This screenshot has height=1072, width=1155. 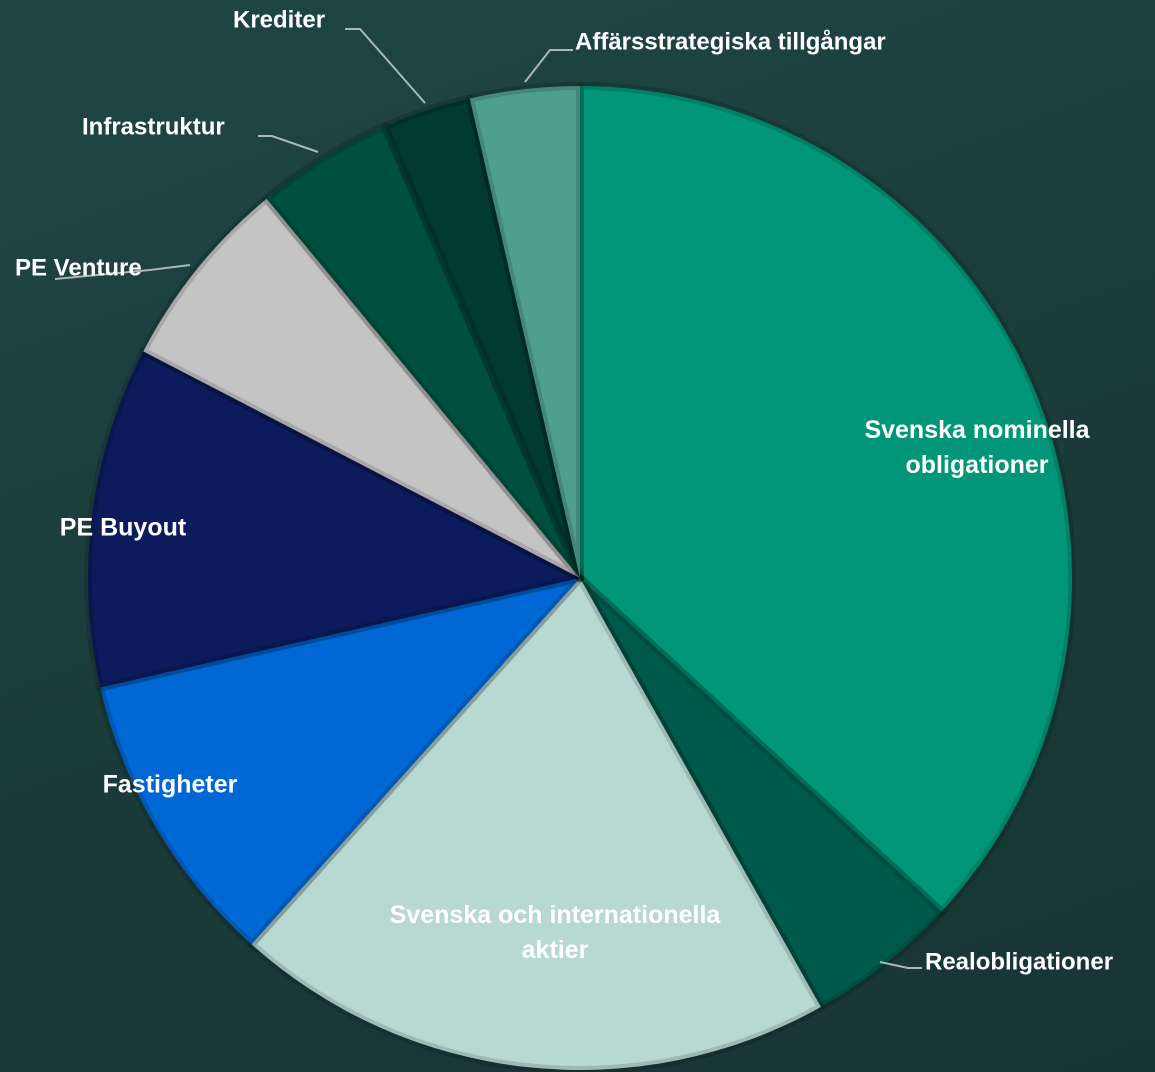 I want to click on slice-label: Affärsstrategiska tillgångar, so click(x=730, y=42).